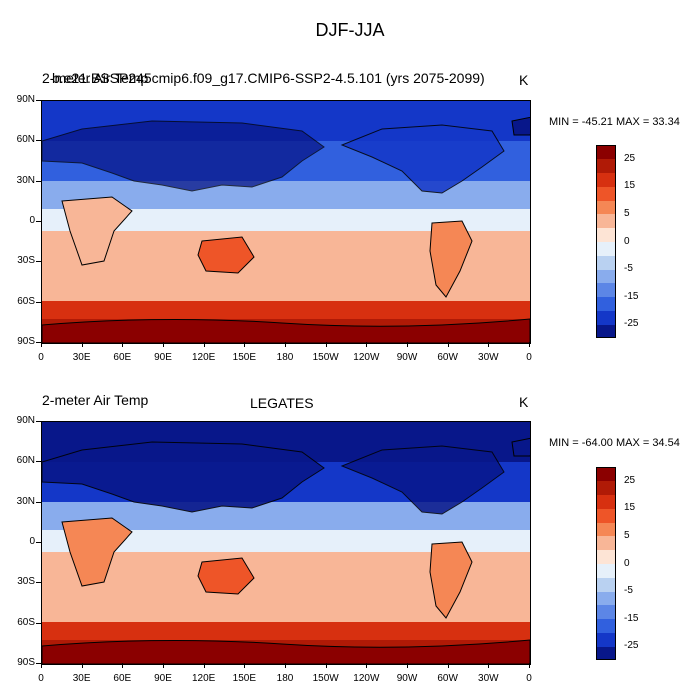 The height and width of the screenshot is (700, 700). I want to click on colorbar-2-label-4: -5, so click(628, 591).